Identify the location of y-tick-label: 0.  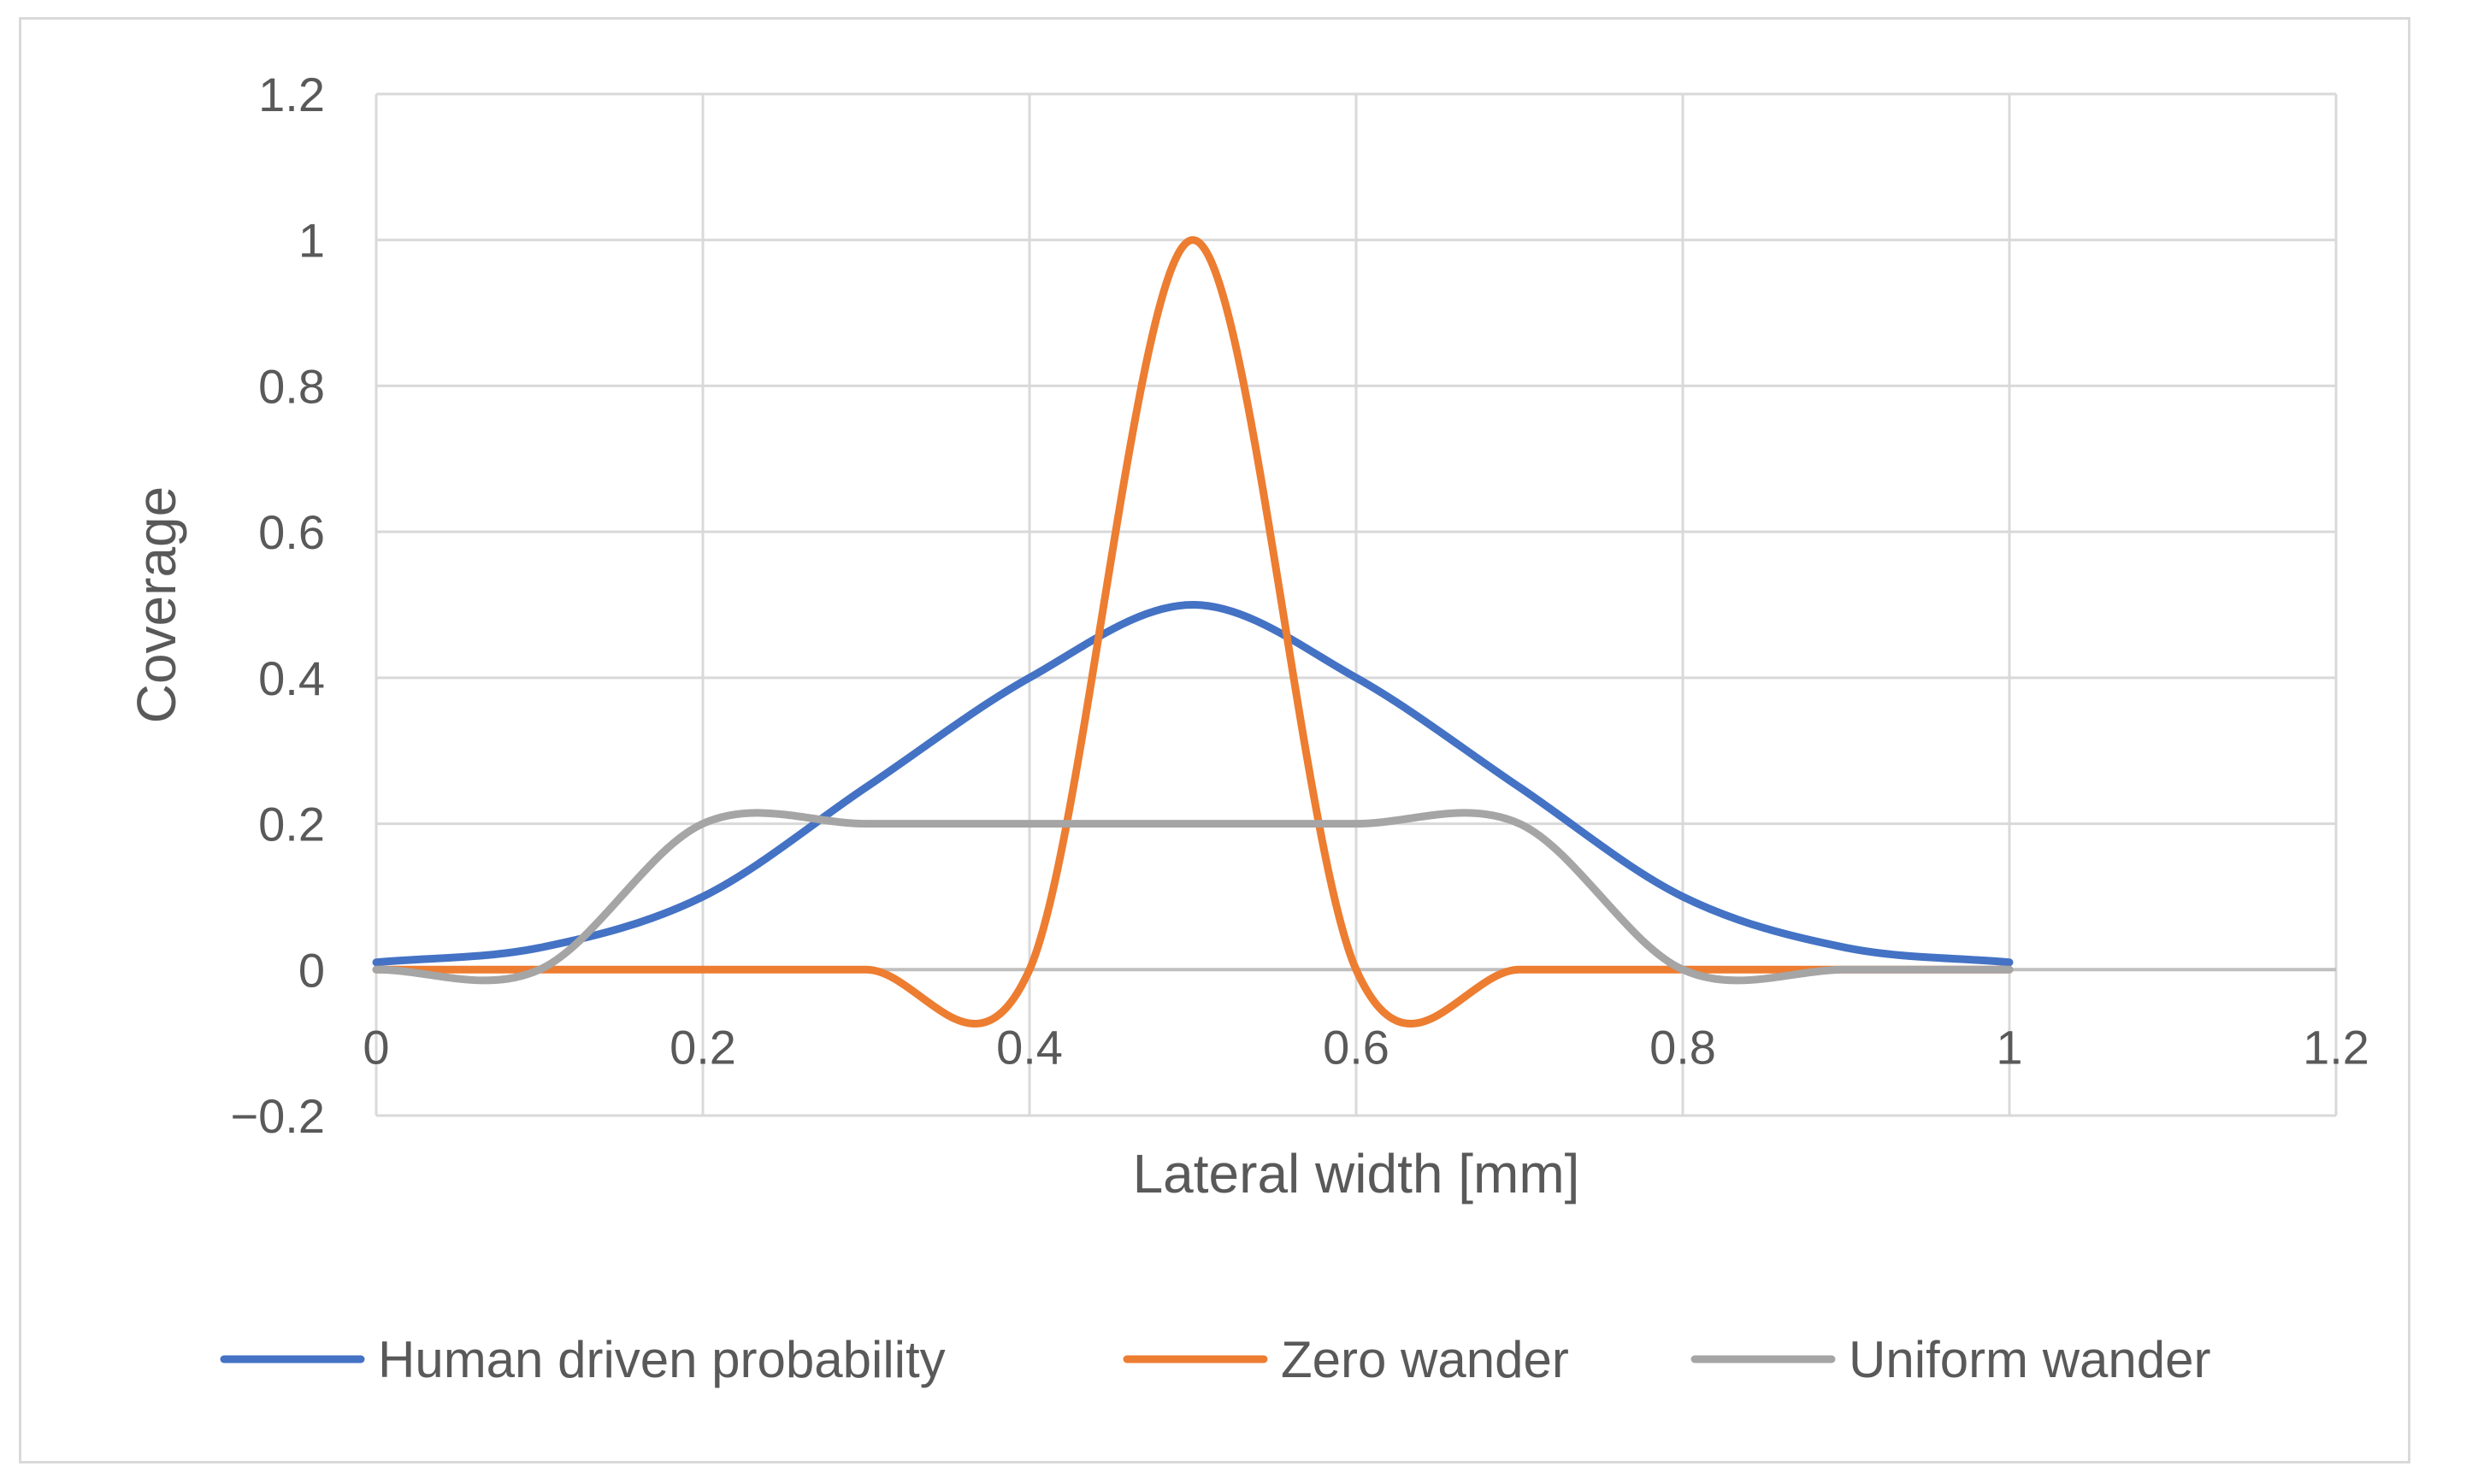
(311, 970).